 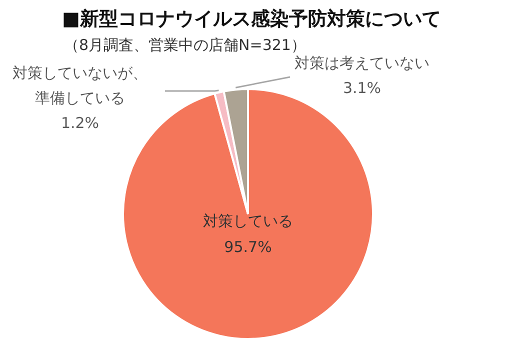 What do you see at coordinates (248, 221) in the screenshot?
I see `slice-label: 対策している` at bounding box center [248, 221].